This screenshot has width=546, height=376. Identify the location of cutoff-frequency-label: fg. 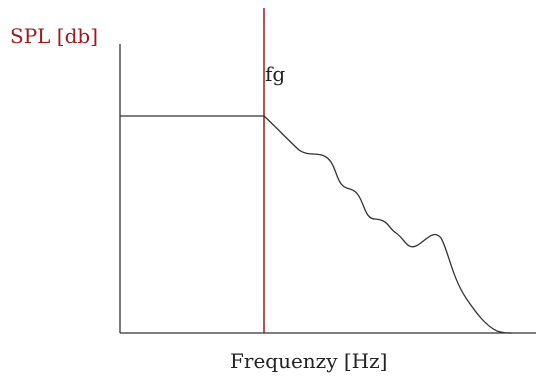
(275, 74).